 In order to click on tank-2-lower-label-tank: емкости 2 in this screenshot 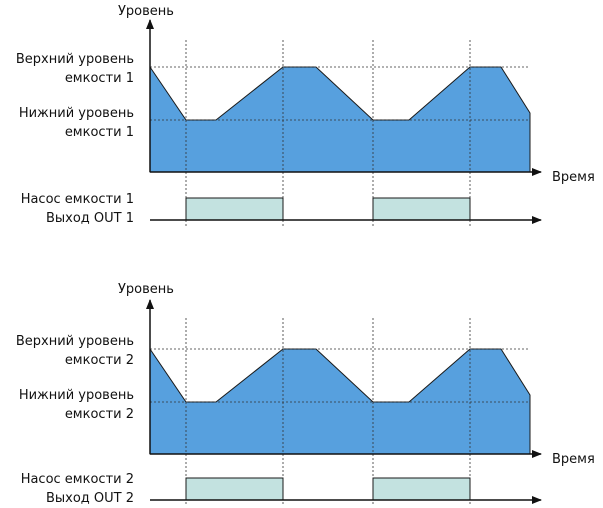, I will do `click(99, 414)`.